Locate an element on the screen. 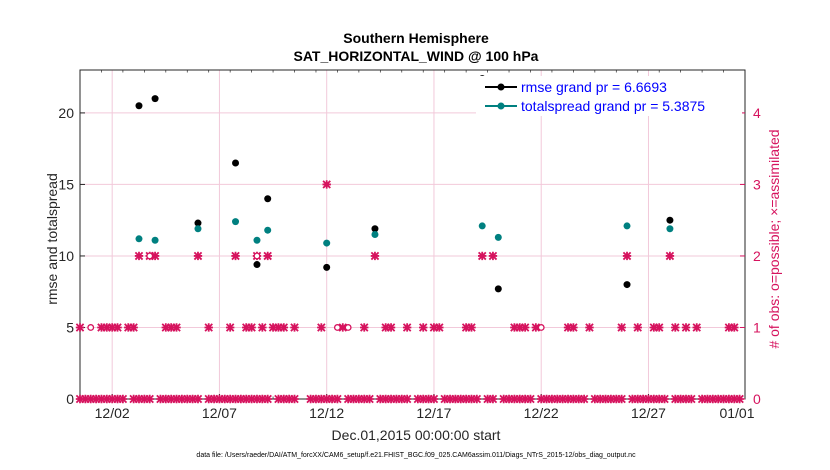  y-tick-label: 20 is located at coordinates (66, 113).